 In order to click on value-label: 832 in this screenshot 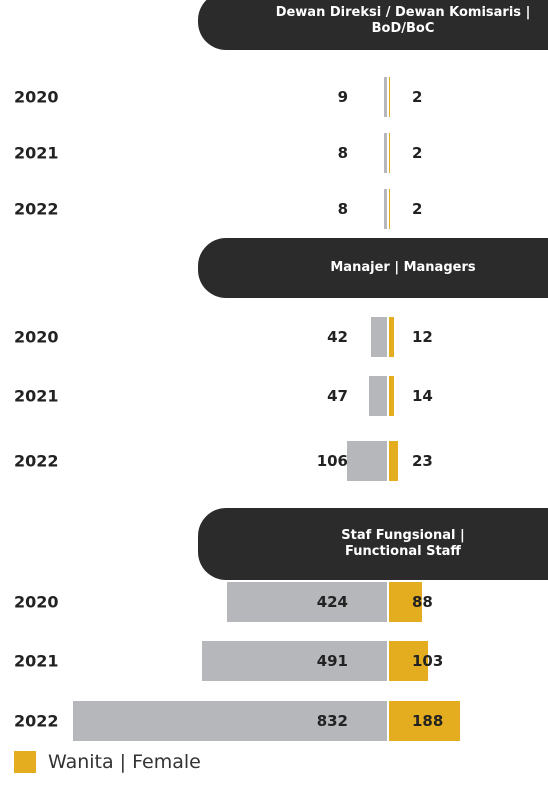, I will do `click(332, 721)`.